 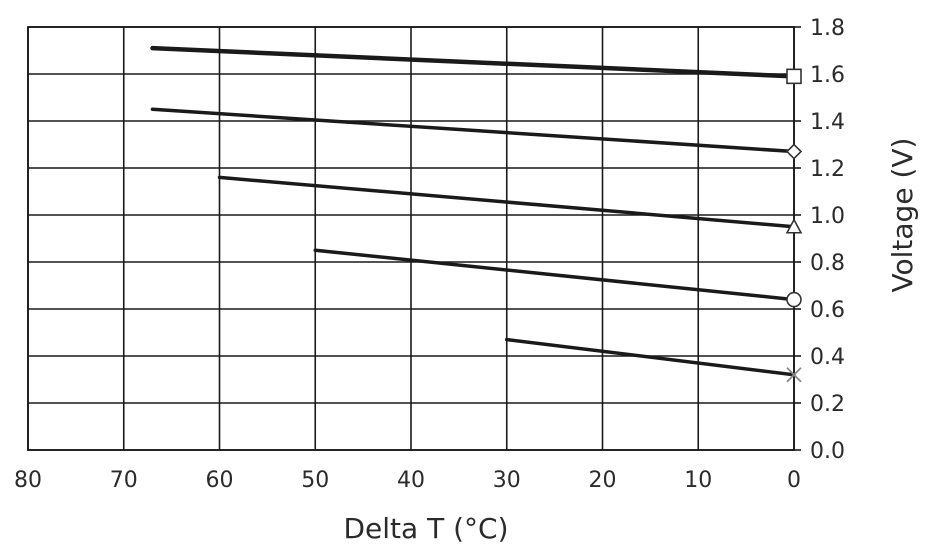 What do you see at coordinates (827, 451) in the screenshot?
I see `y-tick-label: 0.0` at bounding box center [827, 451].